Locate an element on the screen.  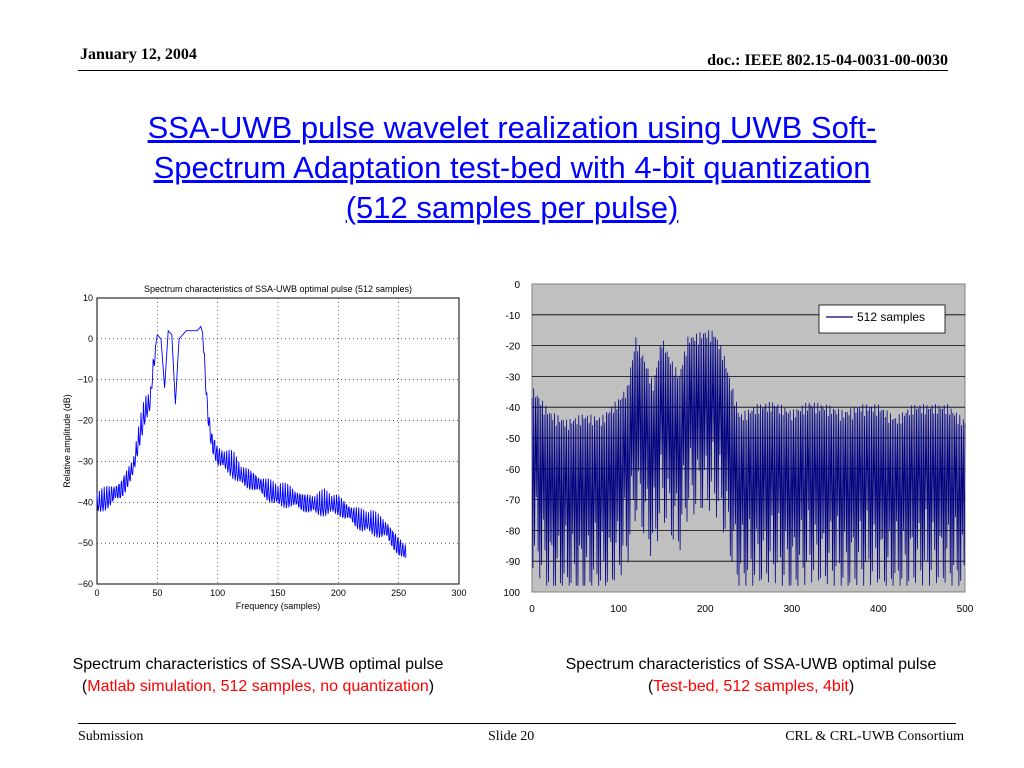
spectrum-line-series is located at coordinates (251, 441).